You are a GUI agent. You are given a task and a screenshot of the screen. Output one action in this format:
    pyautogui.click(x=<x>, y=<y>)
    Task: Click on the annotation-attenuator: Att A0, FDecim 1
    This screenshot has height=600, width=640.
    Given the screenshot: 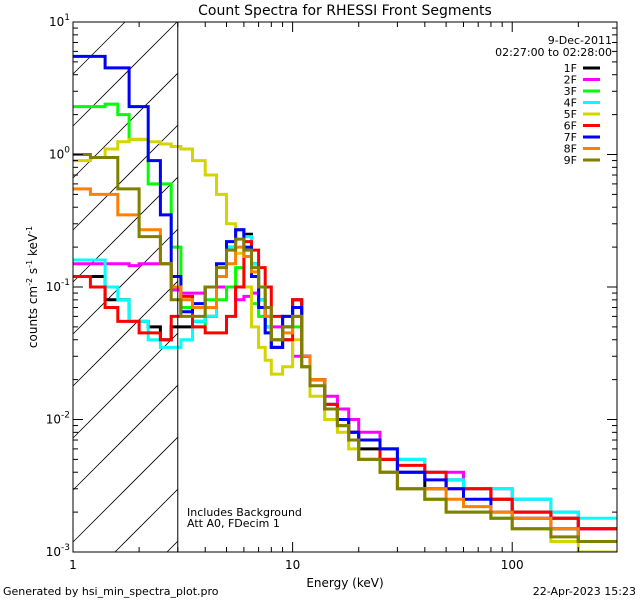 What is the action you would take?
    pyautogui.click(x=233, y=523)
    